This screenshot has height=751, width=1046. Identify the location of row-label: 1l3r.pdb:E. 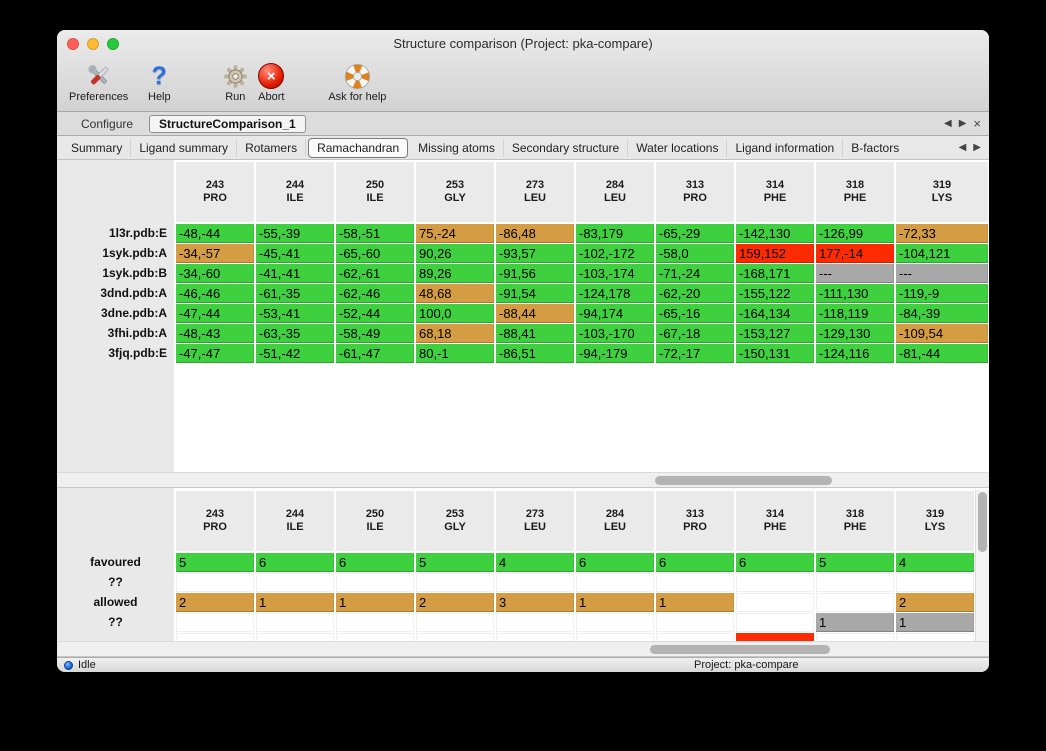
(115, 233).